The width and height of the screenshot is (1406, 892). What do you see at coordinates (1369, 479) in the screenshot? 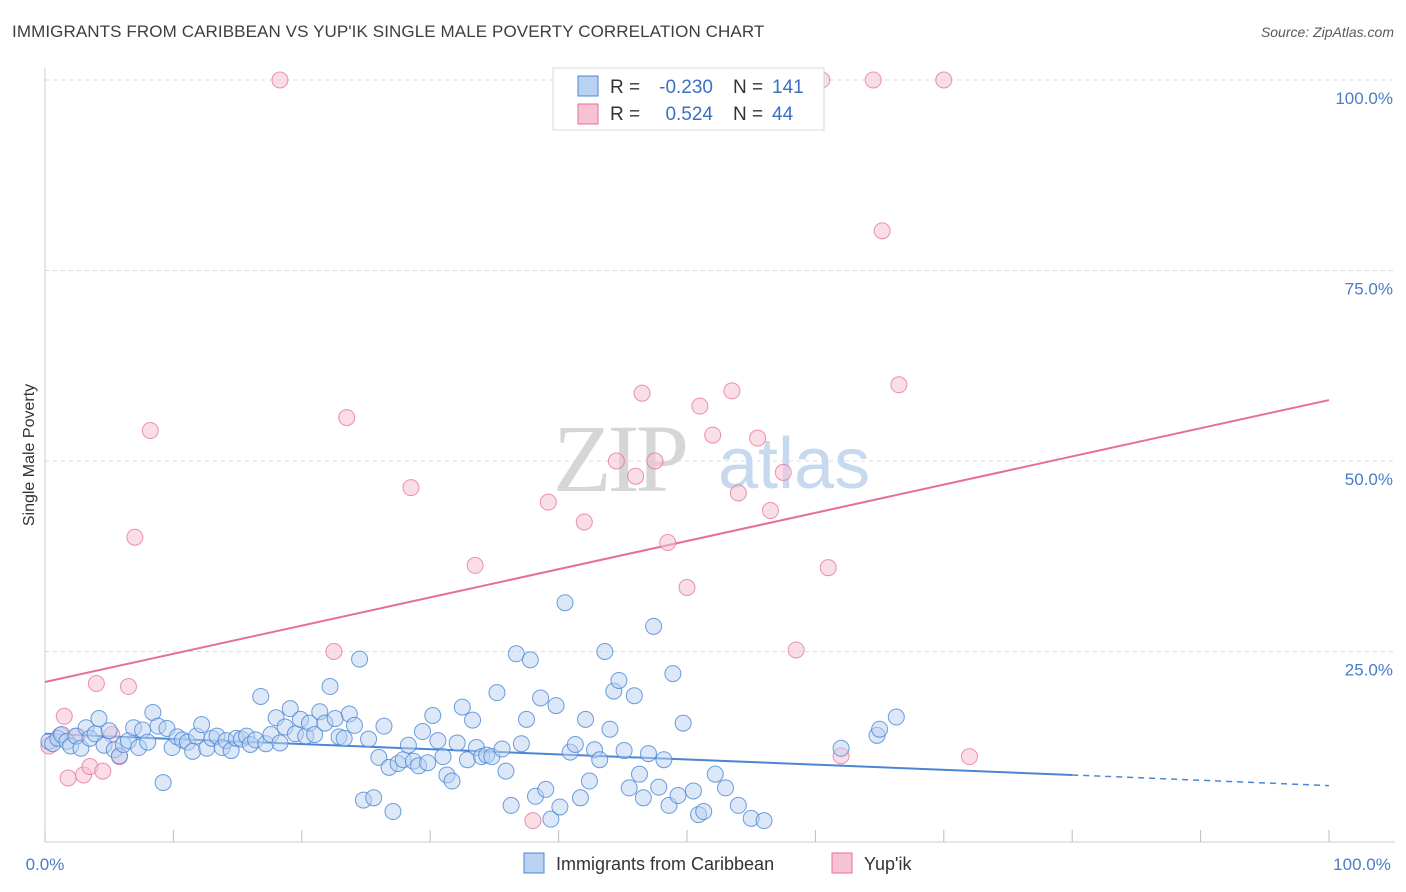
I see `y-tick-label-50: 50.0%` at bounding box center [1369, 479].